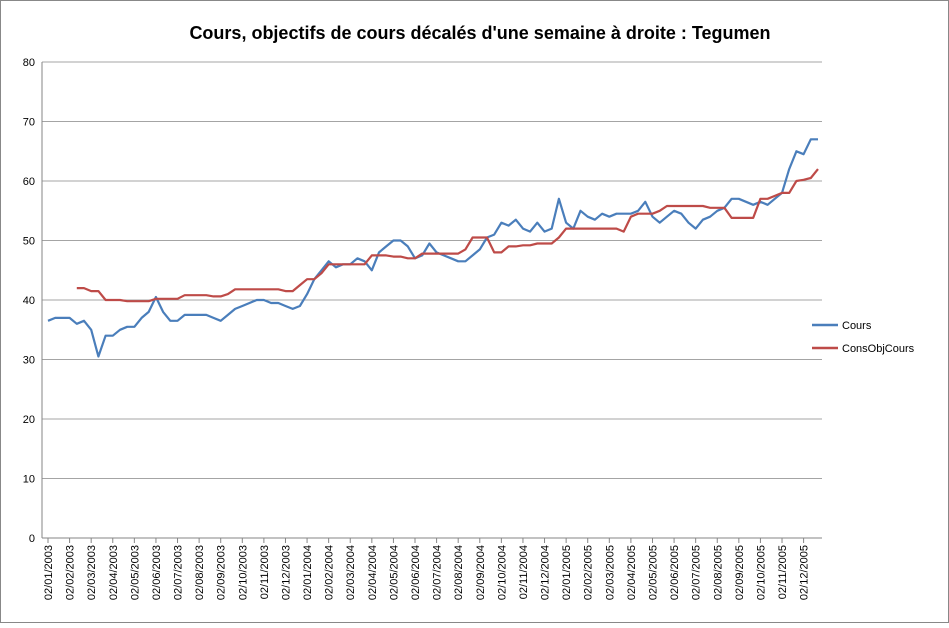 The image size is (949, 628). I want to click on x-tick-label: 02/11/2004, so click(524, 572).